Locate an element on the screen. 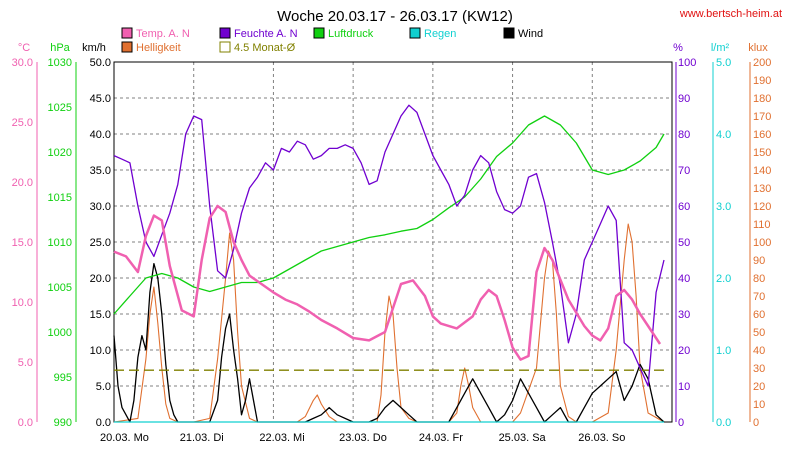  axis-tick-brightness: 80 is located at coordinates (759, 279).